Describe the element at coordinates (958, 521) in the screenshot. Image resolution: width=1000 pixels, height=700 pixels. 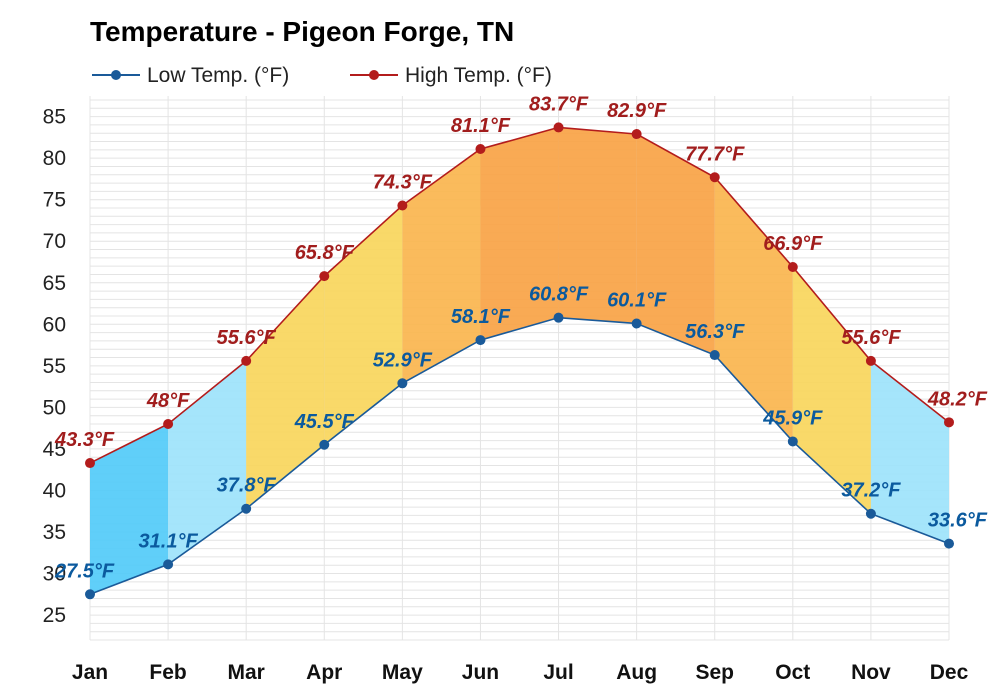
I see `low-value-label-dec: 33.6°F` at that location.